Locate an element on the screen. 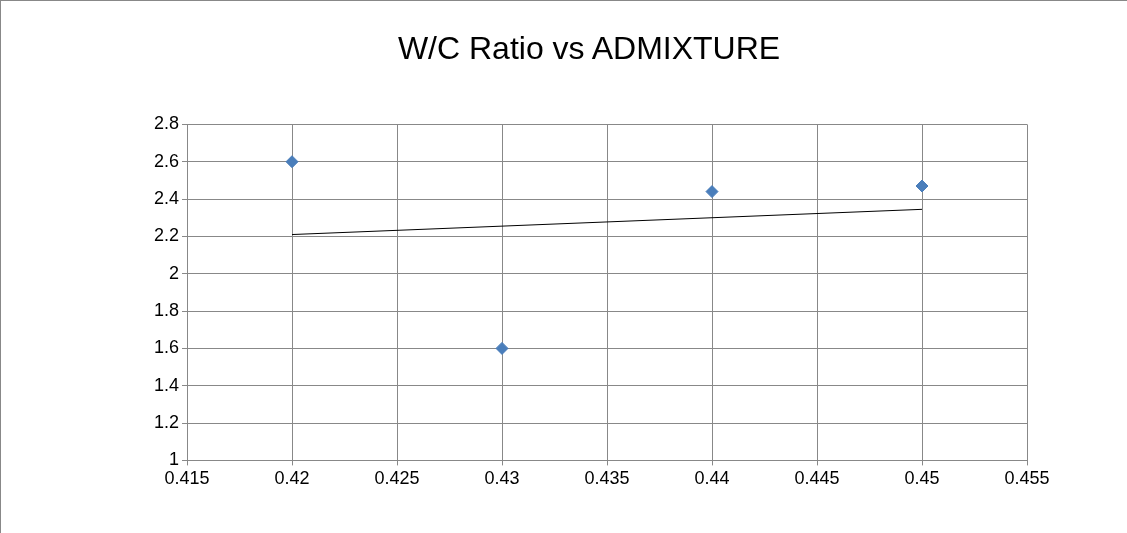  y-tick-label: 2 is located at coordinates (174, 272).